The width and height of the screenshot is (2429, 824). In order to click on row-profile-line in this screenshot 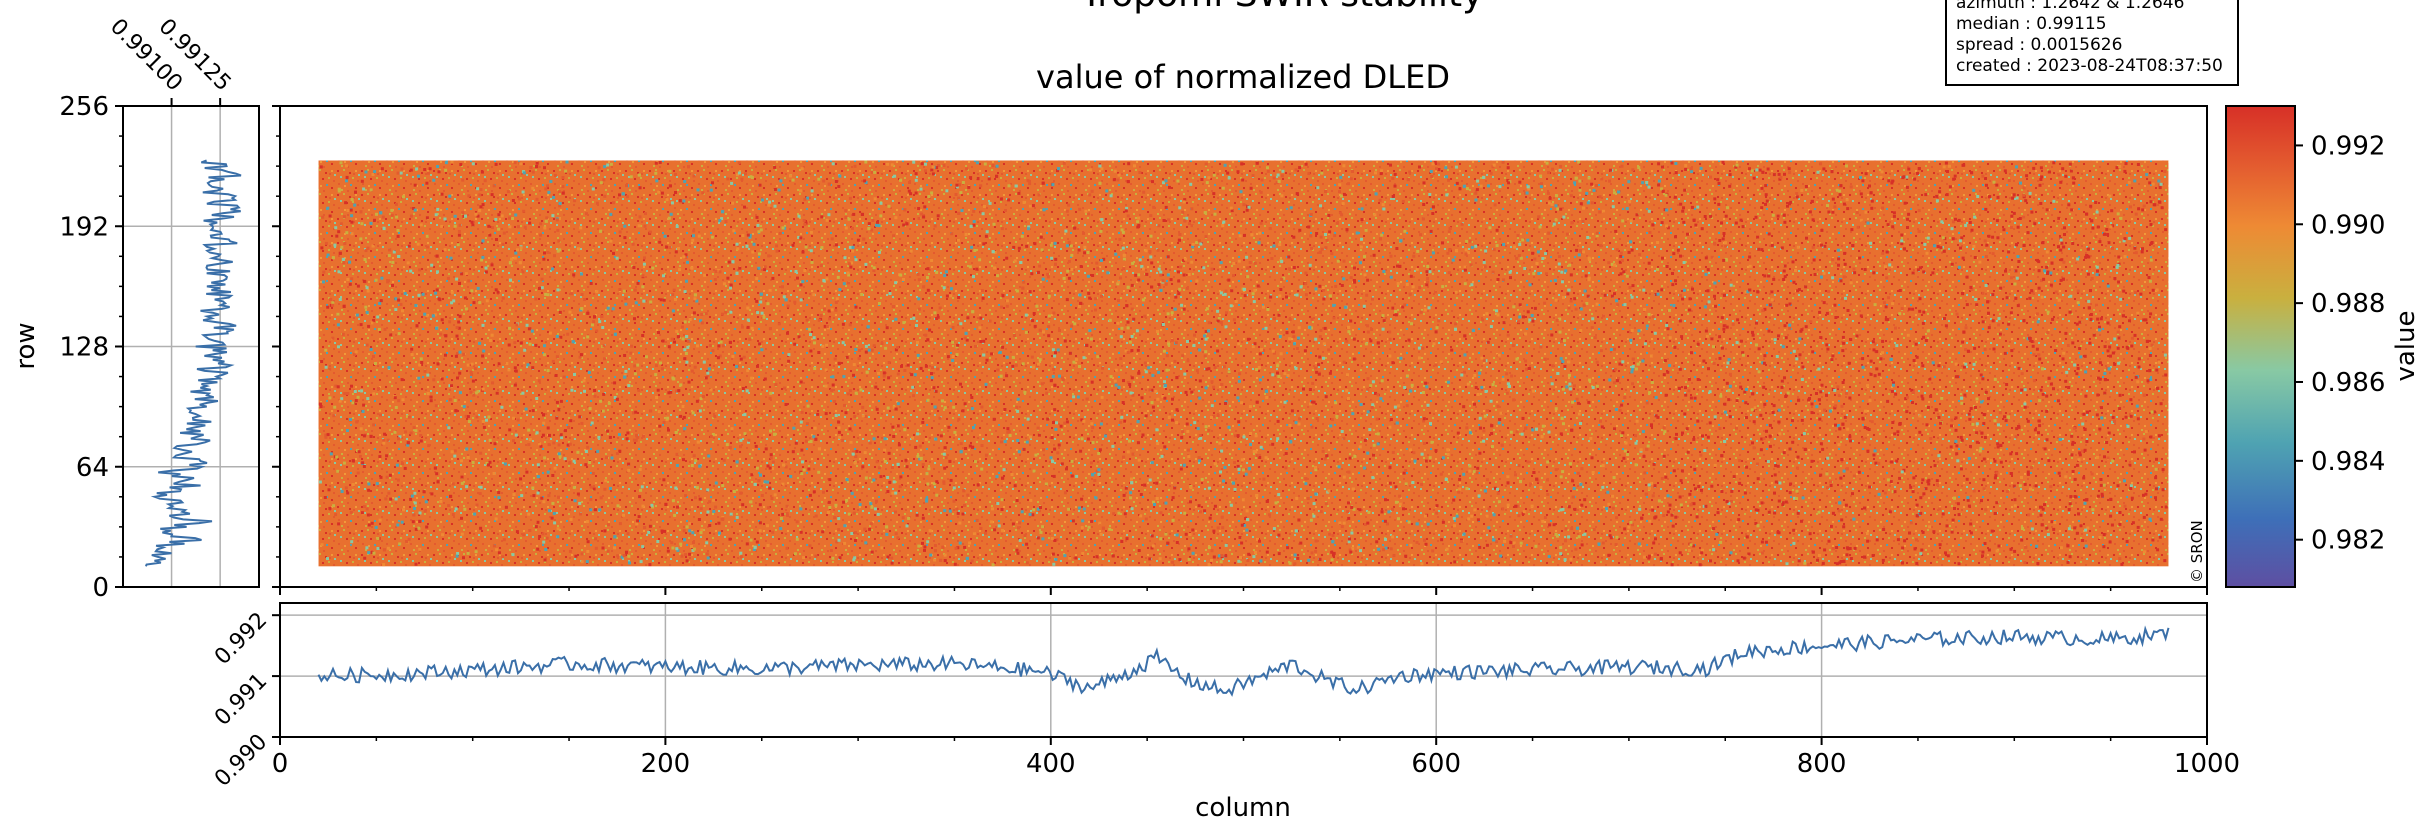, I will do `click(193, 363)`.